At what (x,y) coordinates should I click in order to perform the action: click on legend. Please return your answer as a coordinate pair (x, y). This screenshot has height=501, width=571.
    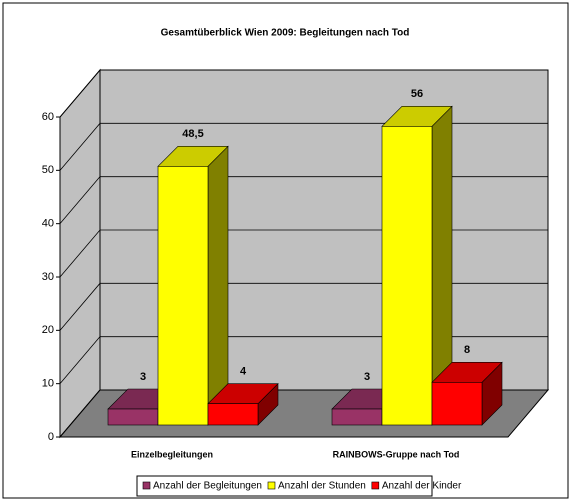
    Looking at the image, I should click on (284, 486).